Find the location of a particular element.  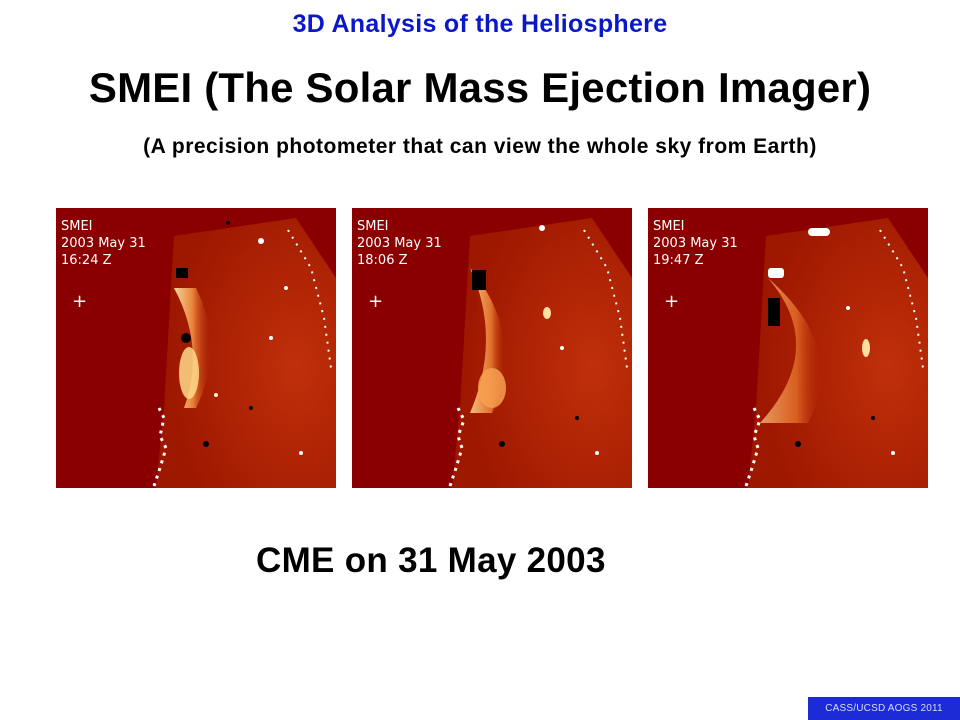

panel-1-date: 2003 May 31 is located at coordinates (103, 243).